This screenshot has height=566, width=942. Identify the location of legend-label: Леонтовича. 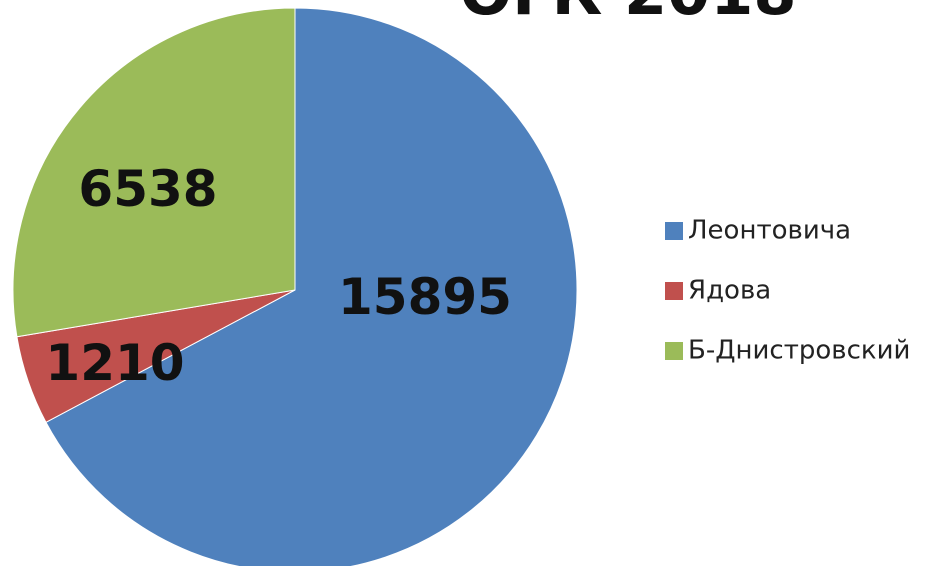
(769, 231).